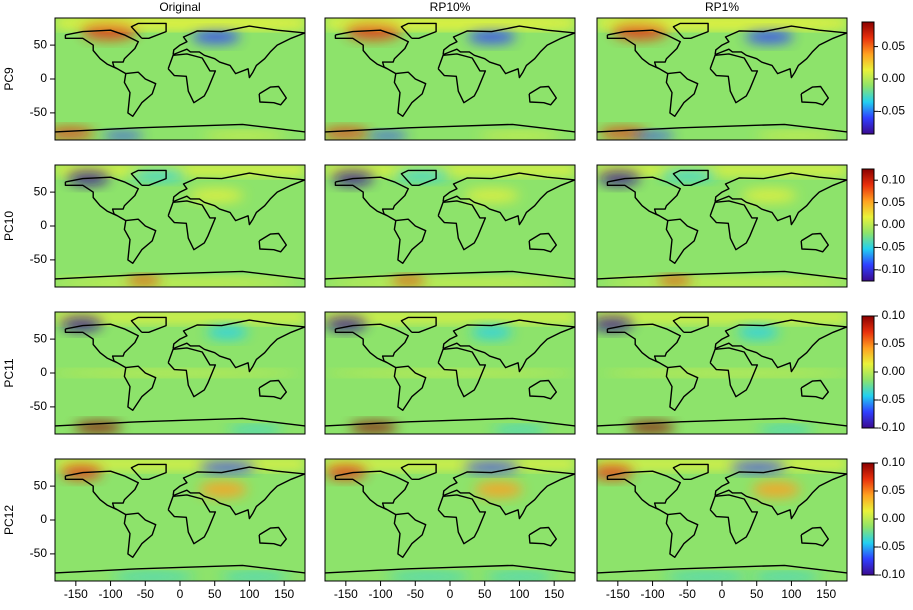  I want to click on column-title: RP10%, so click(450, 7).